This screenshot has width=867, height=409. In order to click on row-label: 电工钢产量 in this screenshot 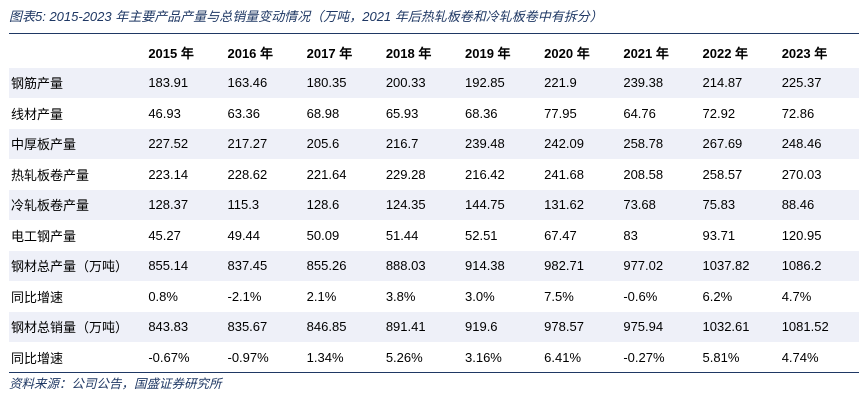, I will do `click(78, 235)`.